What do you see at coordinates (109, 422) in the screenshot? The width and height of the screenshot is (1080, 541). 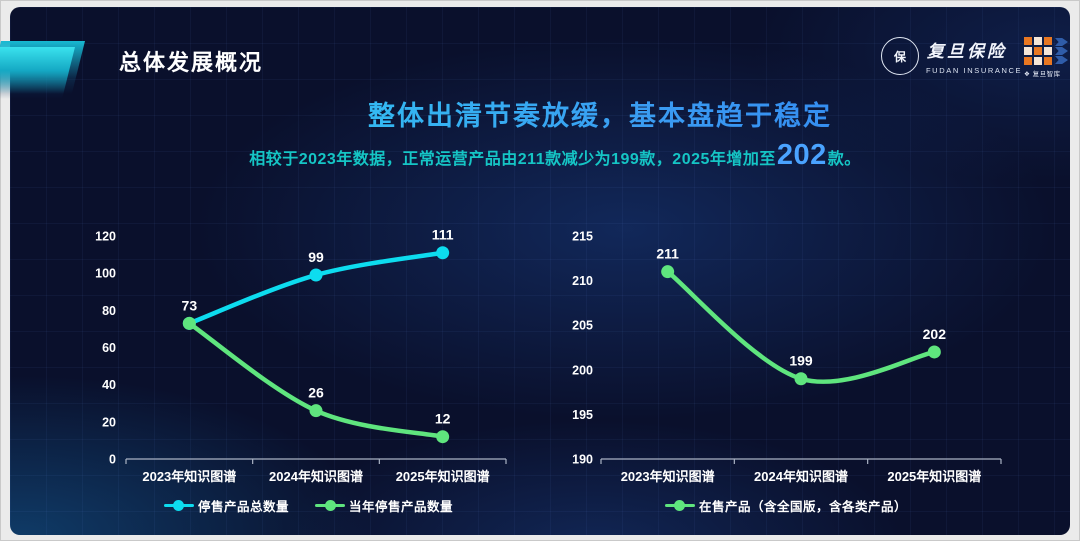 I see `y-axis-tick-label: 20` at bounding box center [109, 422].